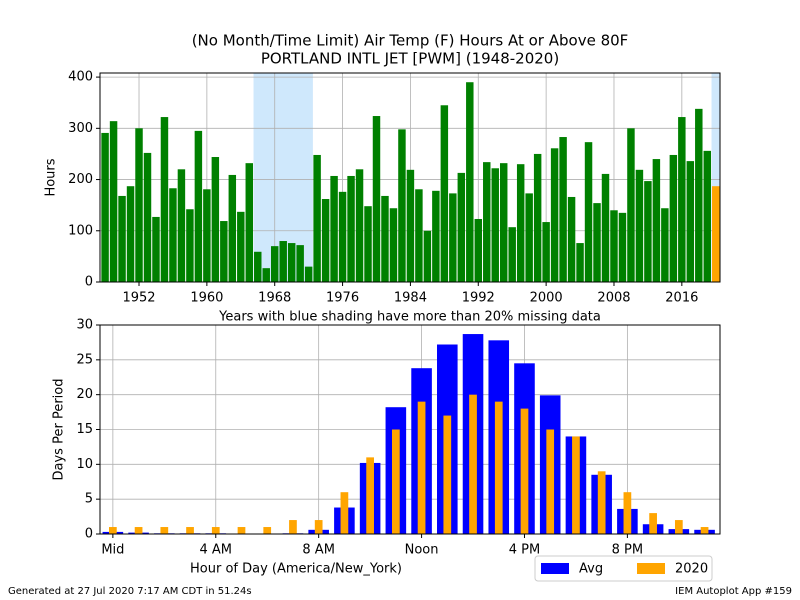 This screenshot has height=600, width=800. I want to click on y-tick-label: 300, so click(80, 128).